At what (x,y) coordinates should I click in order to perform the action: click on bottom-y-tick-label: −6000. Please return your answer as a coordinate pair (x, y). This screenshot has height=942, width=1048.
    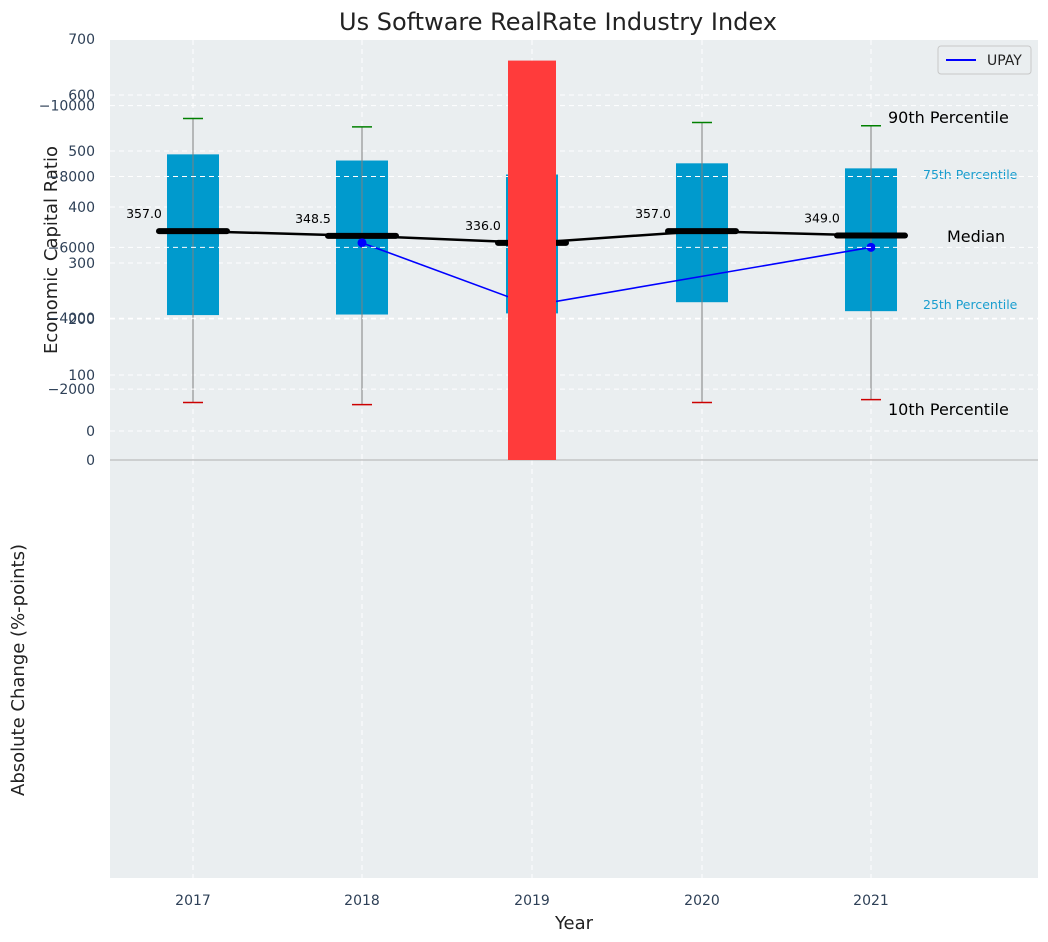
    Looking at the image, I should click on (71, 248).